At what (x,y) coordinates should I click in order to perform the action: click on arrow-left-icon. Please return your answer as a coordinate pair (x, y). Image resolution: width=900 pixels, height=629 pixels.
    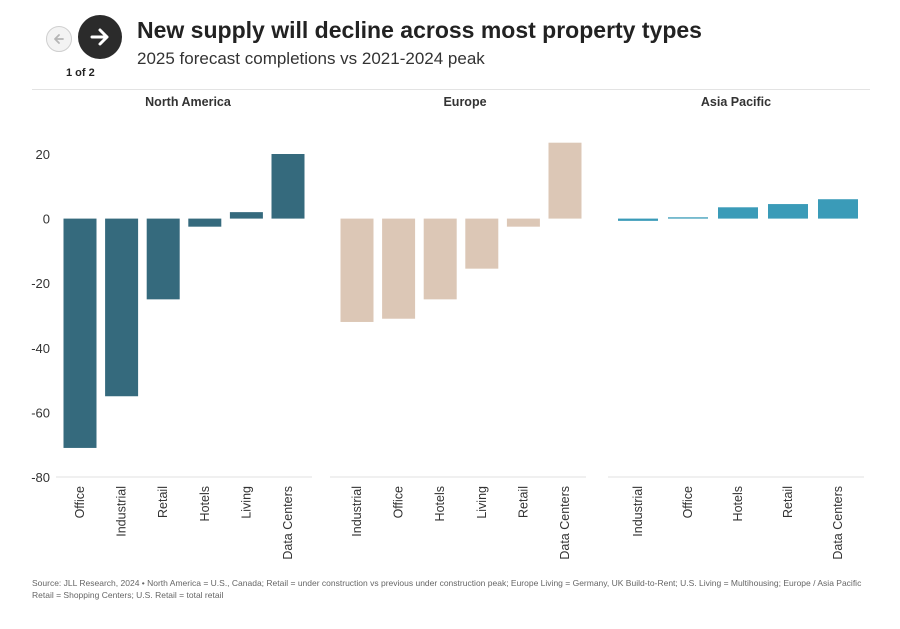
    Looking at the image, I should click on (59, 39).